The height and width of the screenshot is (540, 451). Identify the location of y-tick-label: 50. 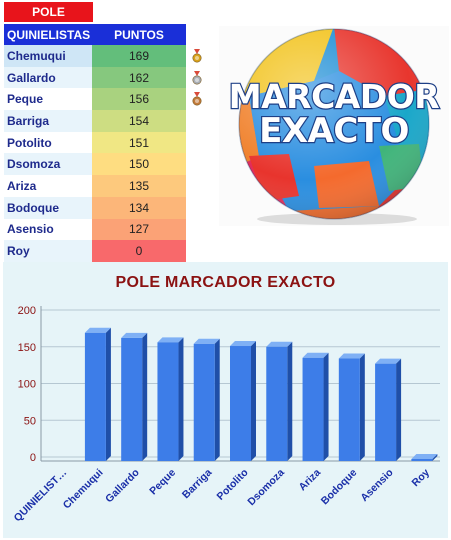
(30, 421).